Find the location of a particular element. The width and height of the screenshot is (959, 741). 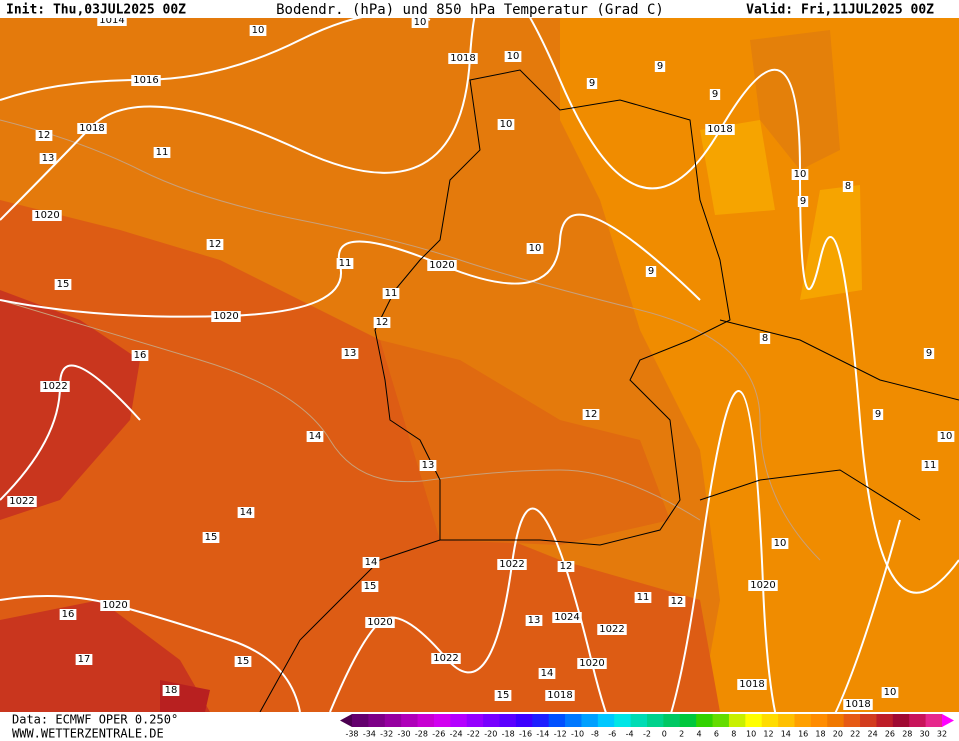

color-bar-end is located at coordinates (948, 720).